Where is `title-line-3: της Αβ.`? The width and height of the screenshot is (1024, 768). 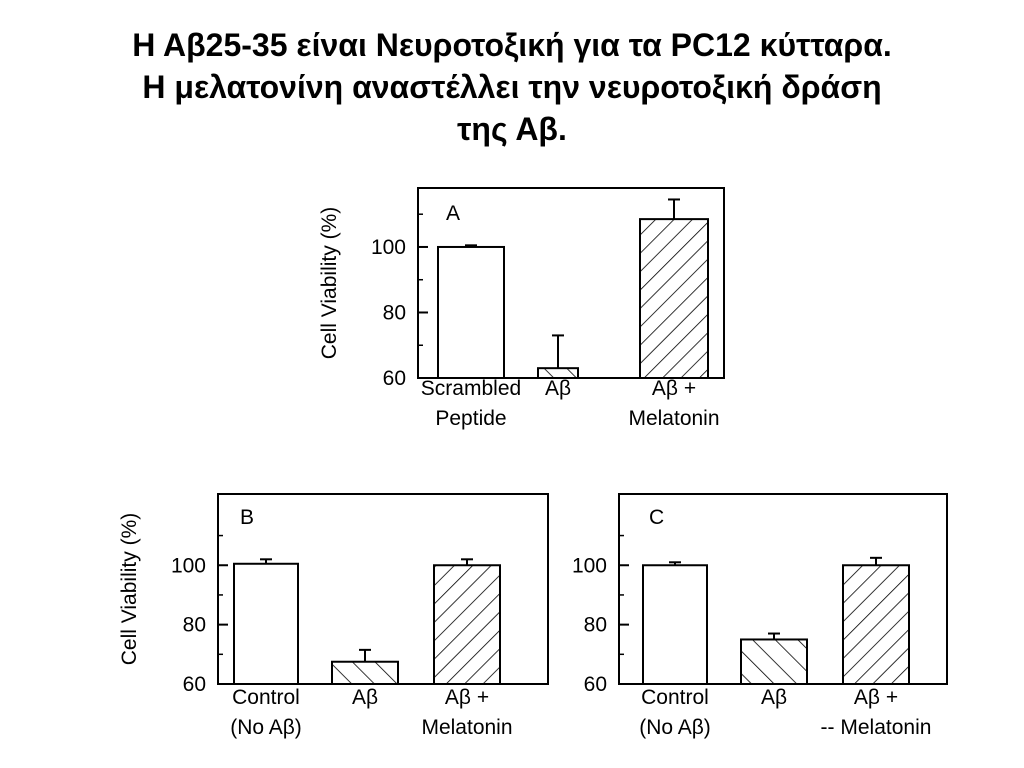 title-line-3: της Αβ. is located at coordinates (512, 129).